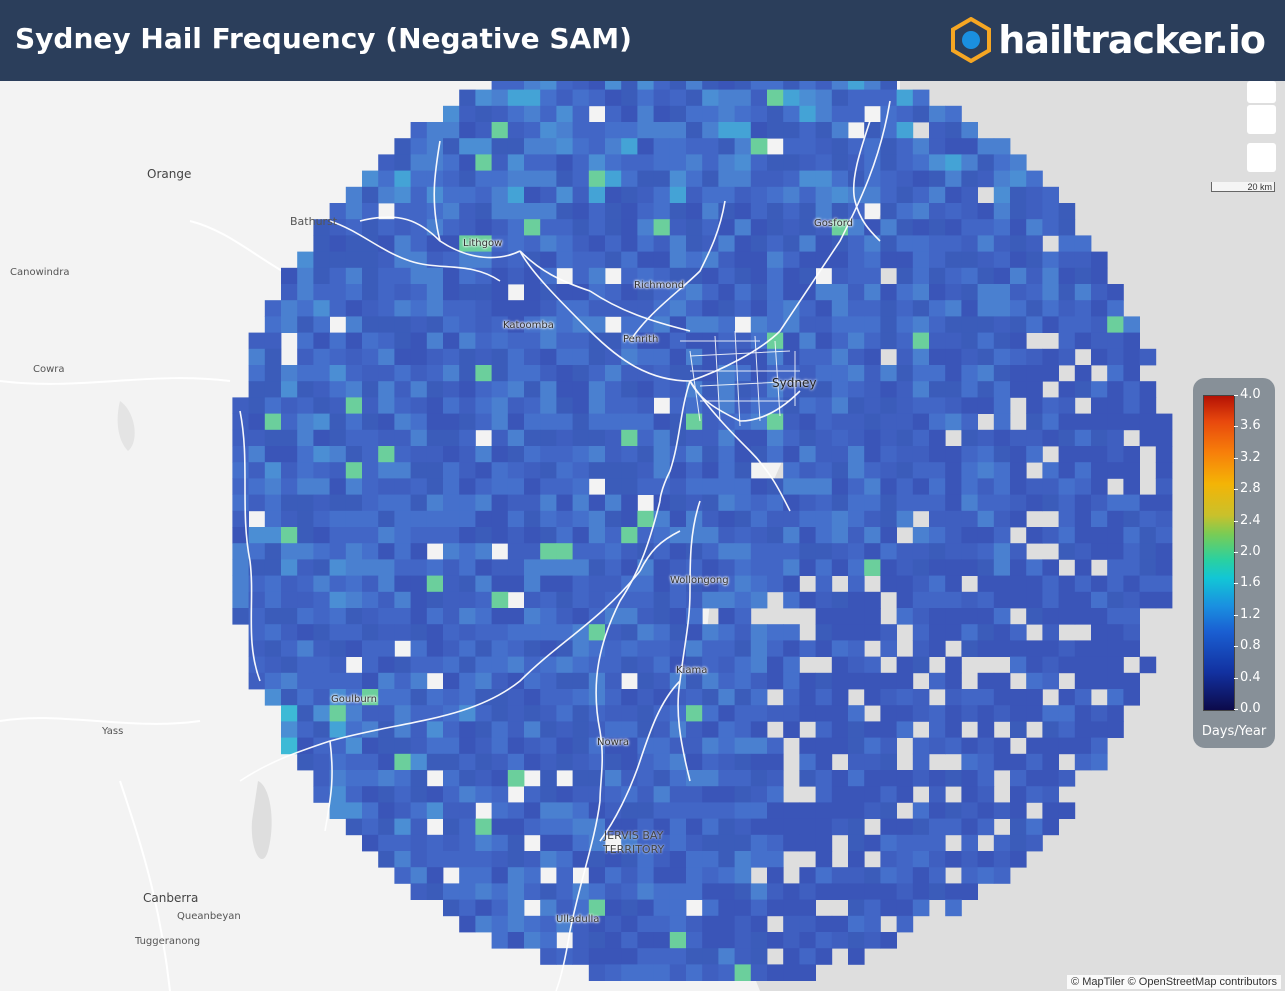 This screenshot has height=991, width=1285. Describe the element at coordinates (1261, 157) in the screenshot. I see `fullscreen-button` at that location.